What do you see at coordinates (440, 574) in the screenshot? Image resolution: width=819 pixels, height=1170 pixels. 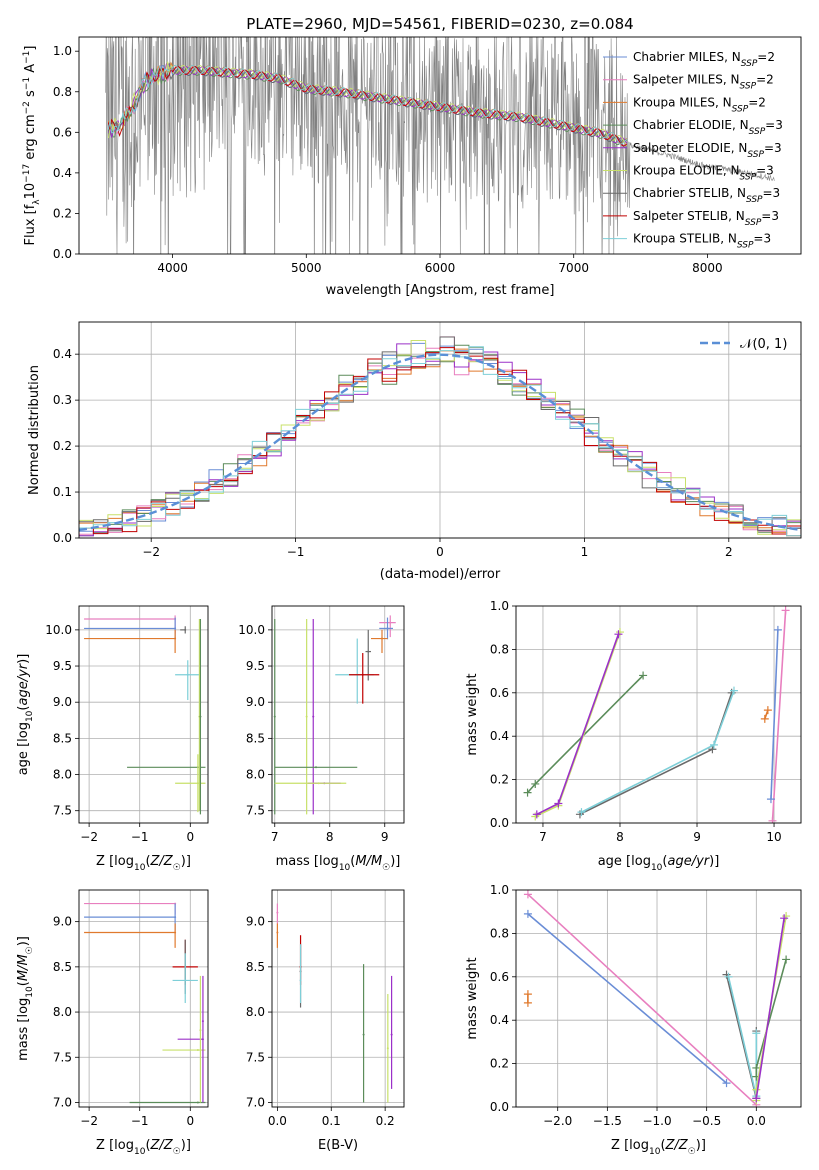 I see `histogram-xlabel: (data-model)/error` at bounding box center [440, 574].